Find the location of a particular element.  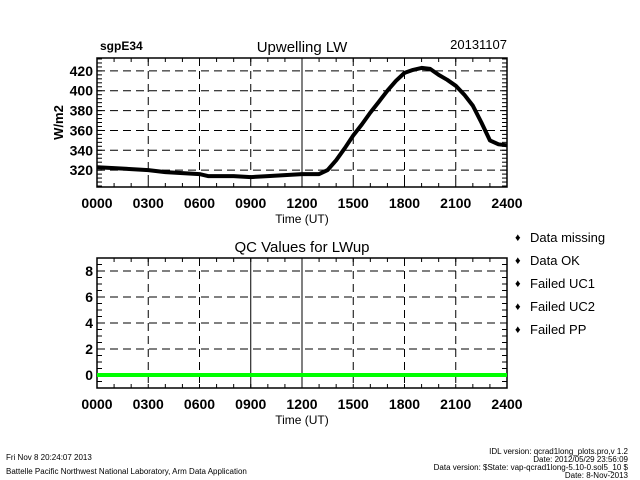

plot2-x-tick-label: 0000 is located at coordinates (96, 404).